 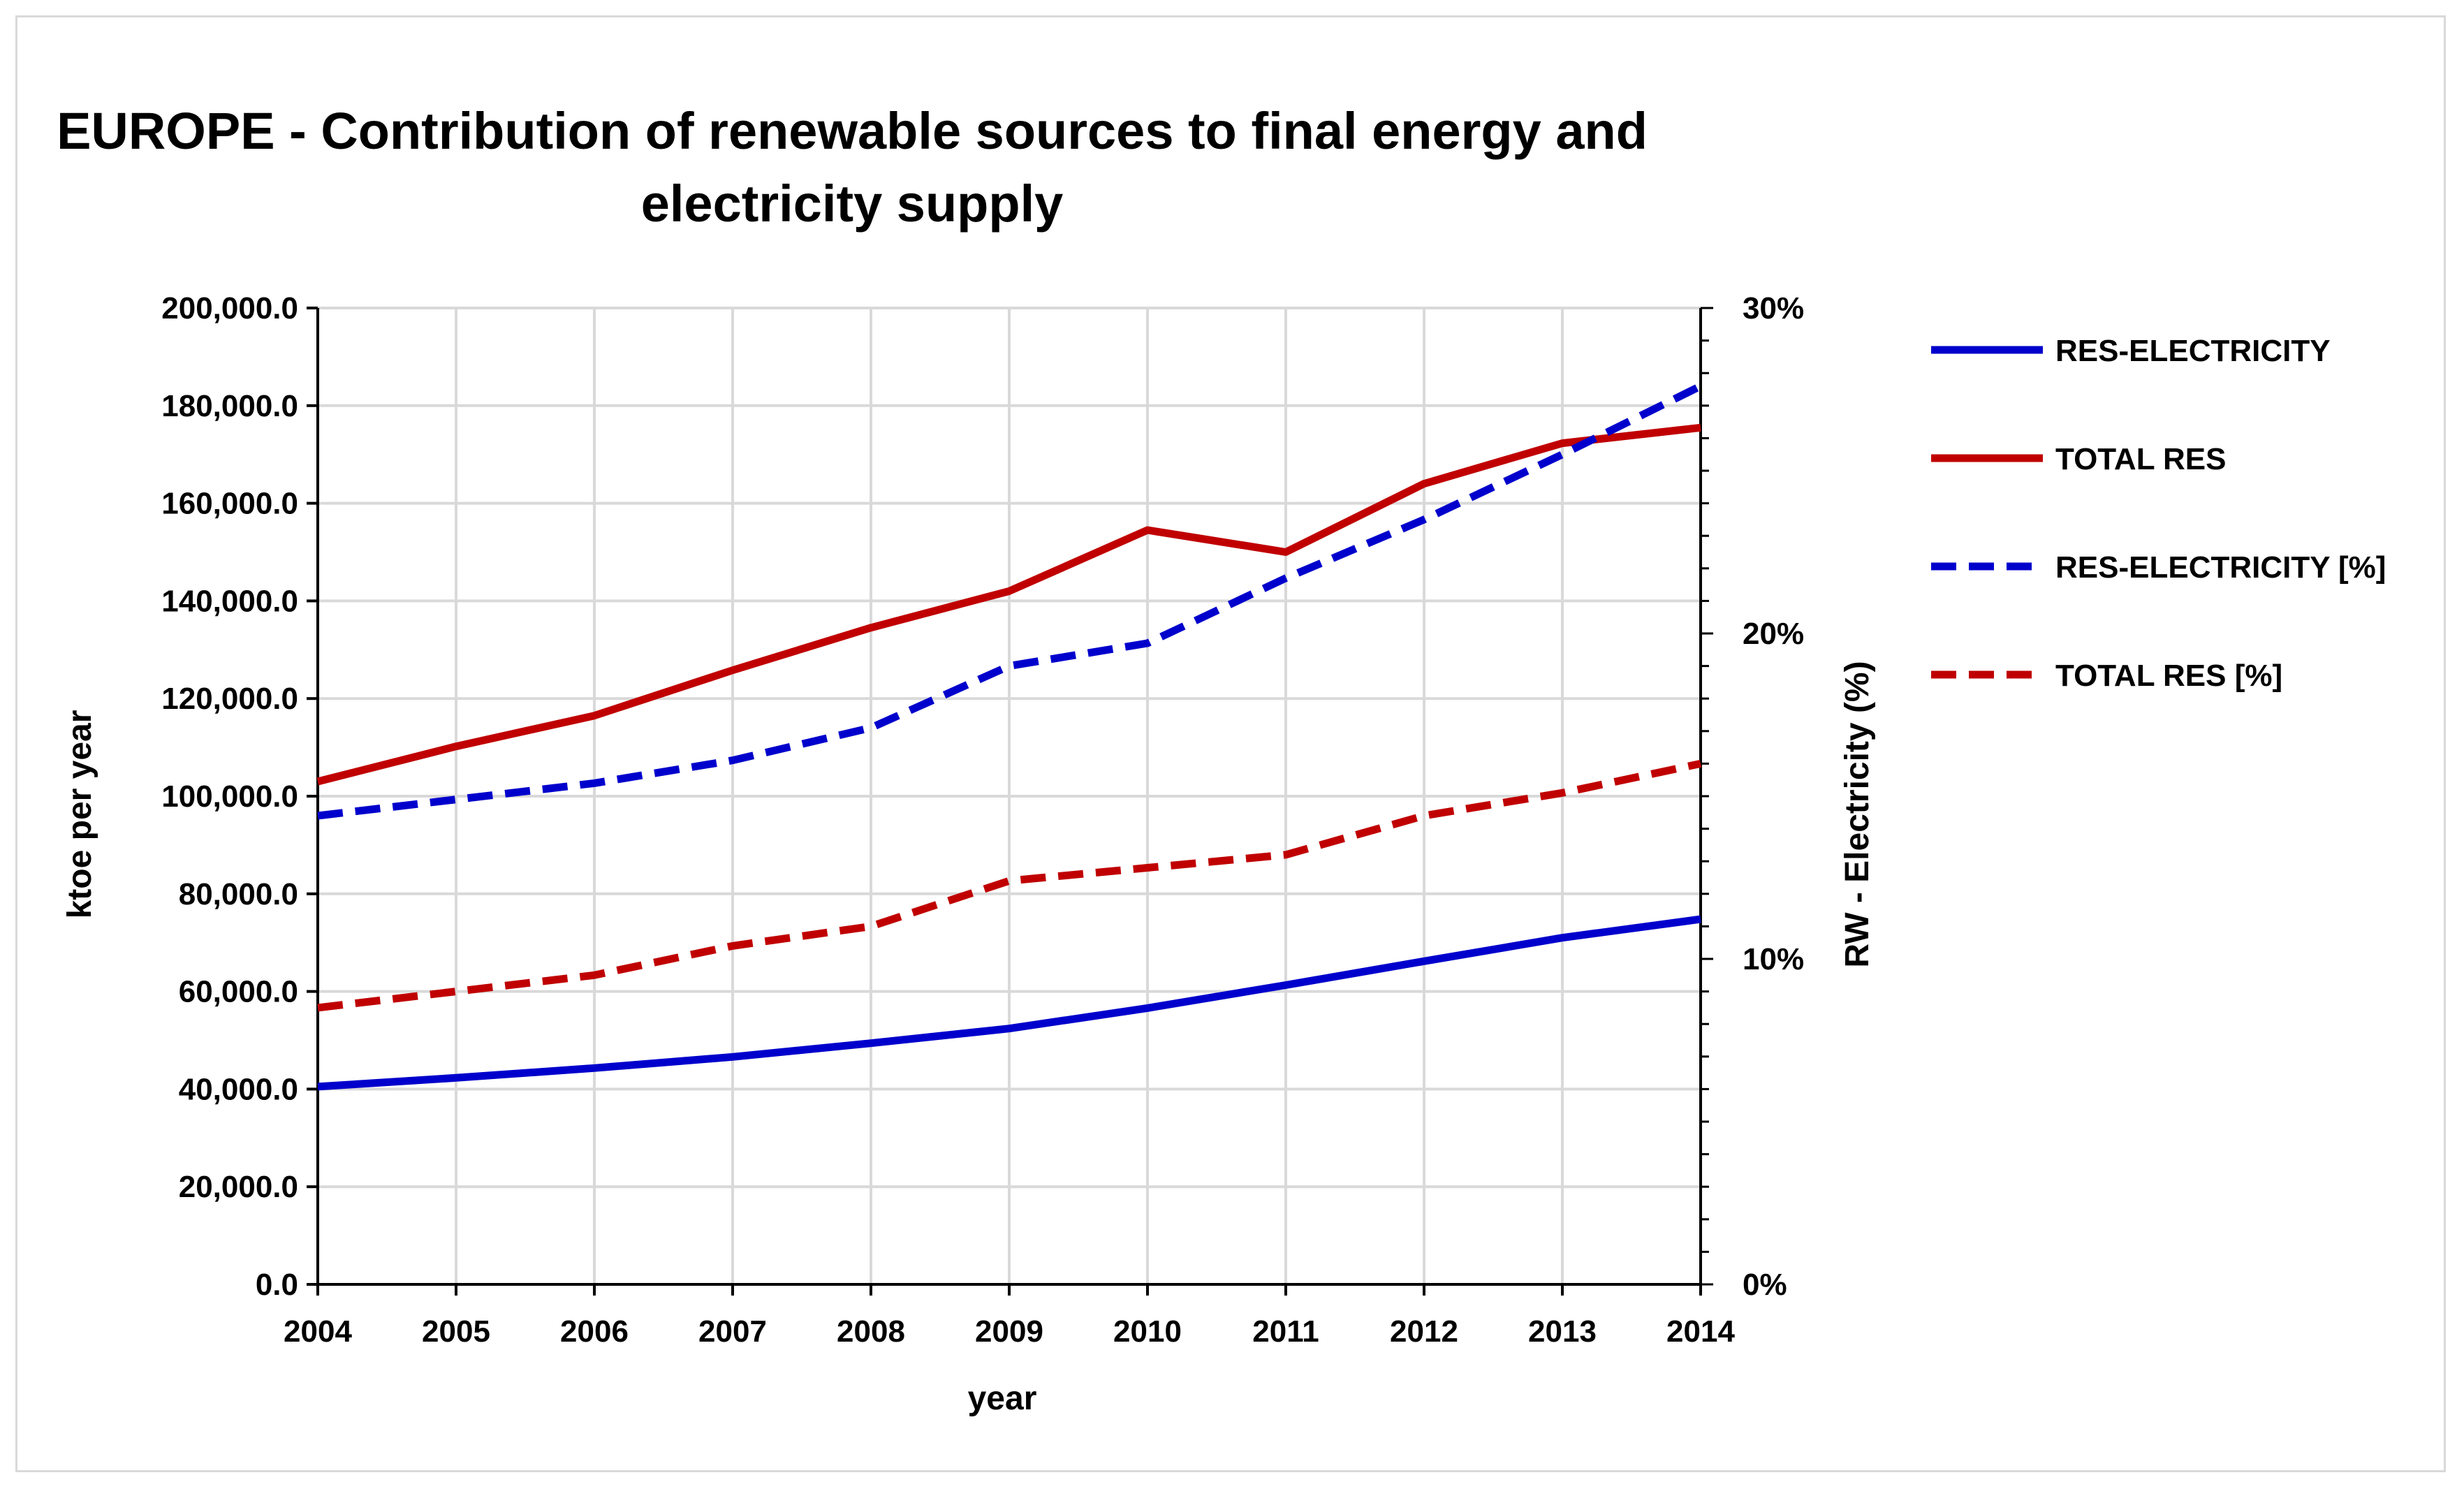 What do you see at coordinates (229, 796) in the screenshot?
I see `y-tick-label: 100,000.0` at bounding box center [229, 796].